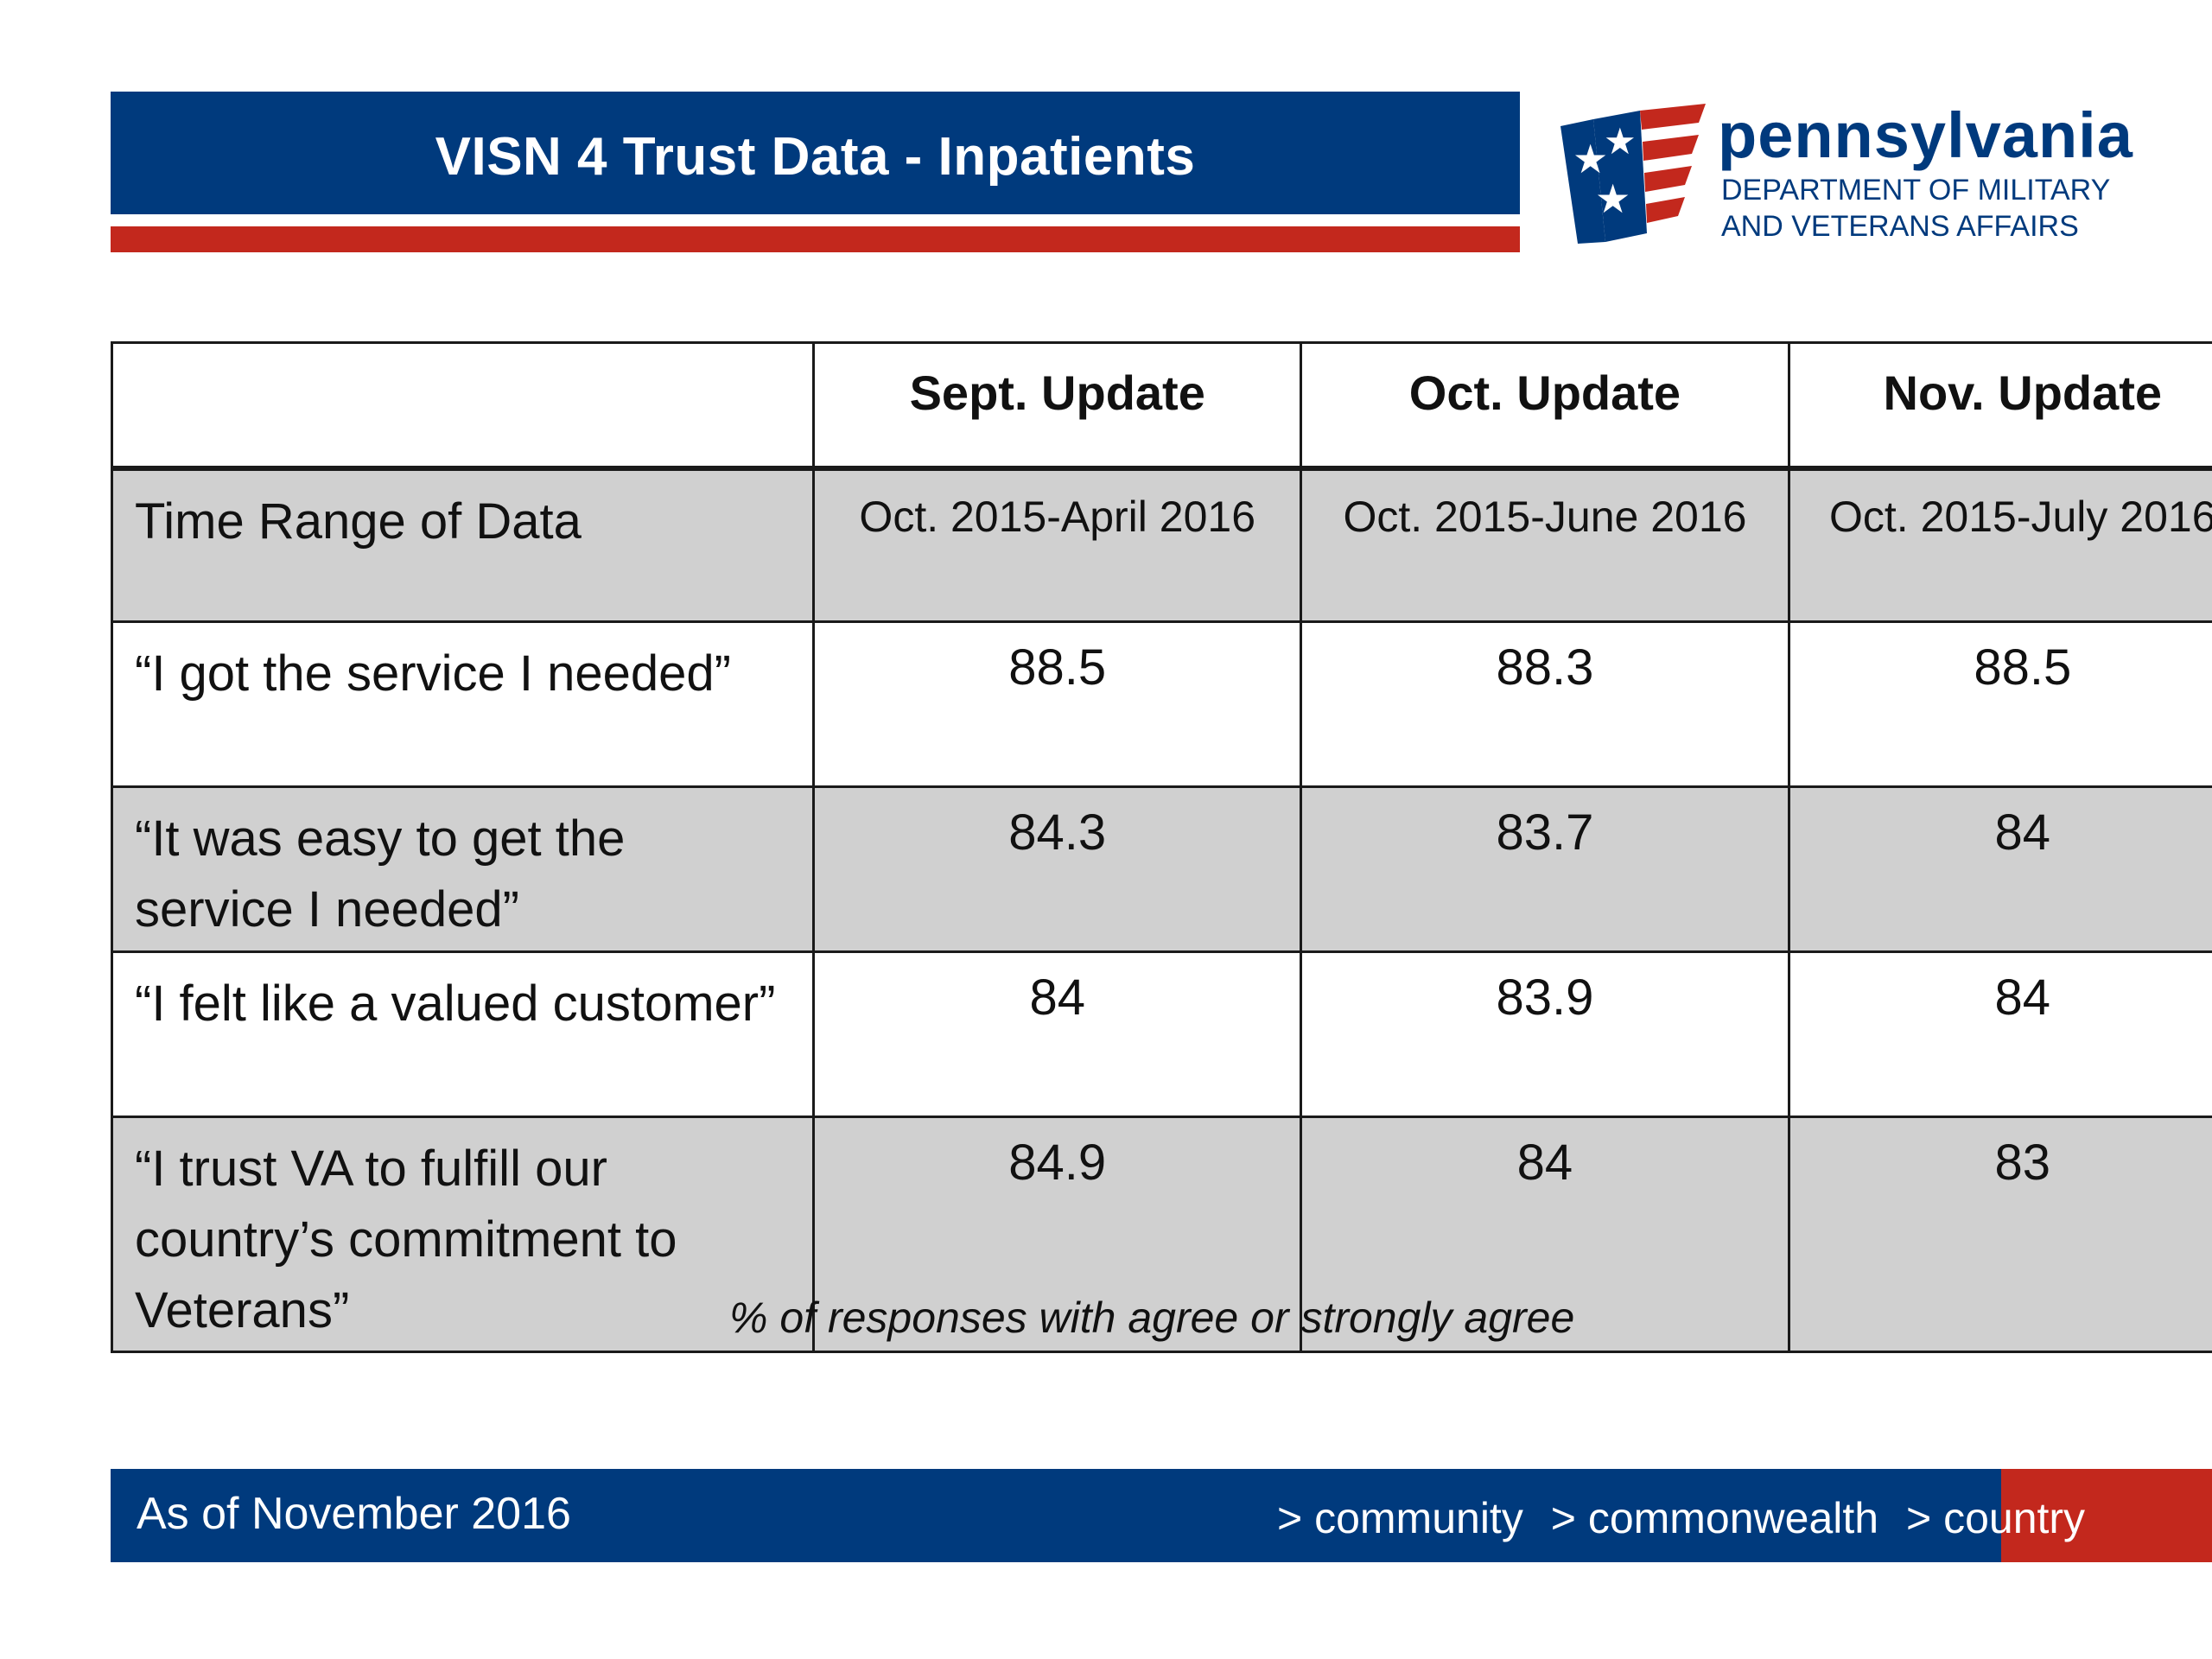 This screenshot has width=2212, height=1659. What do you see at coordinates (1545, 869) in the screenshot?
I see `cell-value: 83.7` at bounding box center [1545, 869].